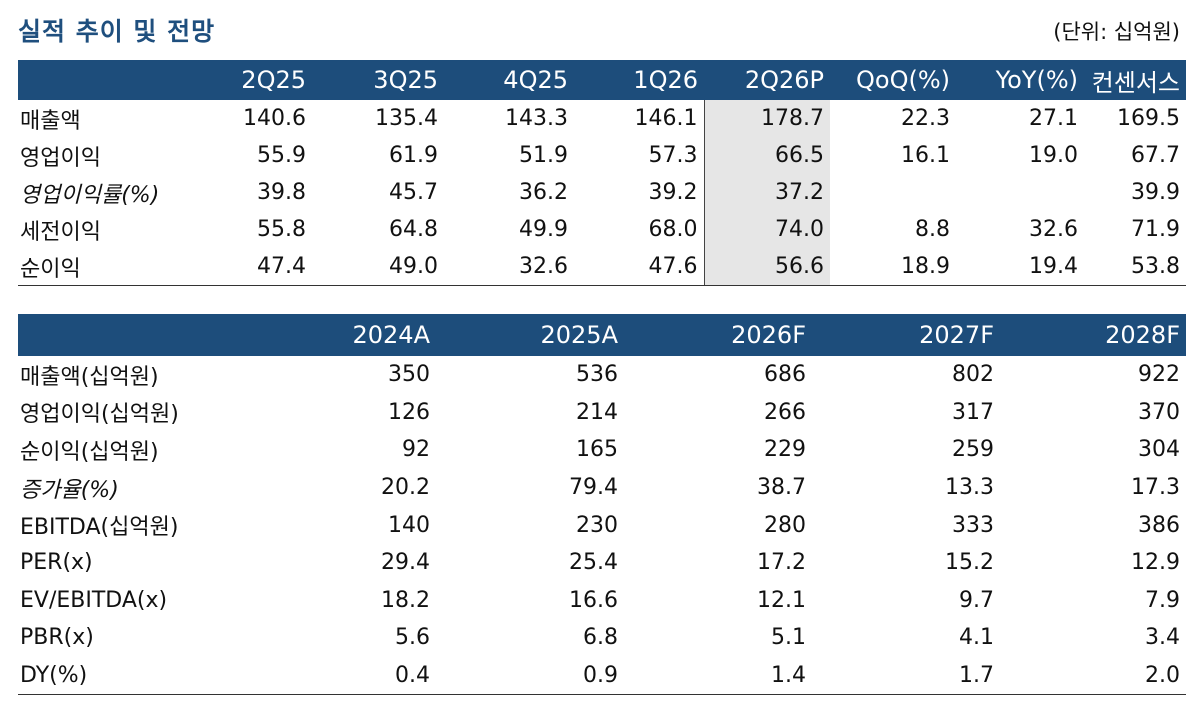 The height and width of the screenshot is (718, 1200). Describe the element at coordinates (767, 267) in the screenshot. I see `table-cell: 56.6` at that location.